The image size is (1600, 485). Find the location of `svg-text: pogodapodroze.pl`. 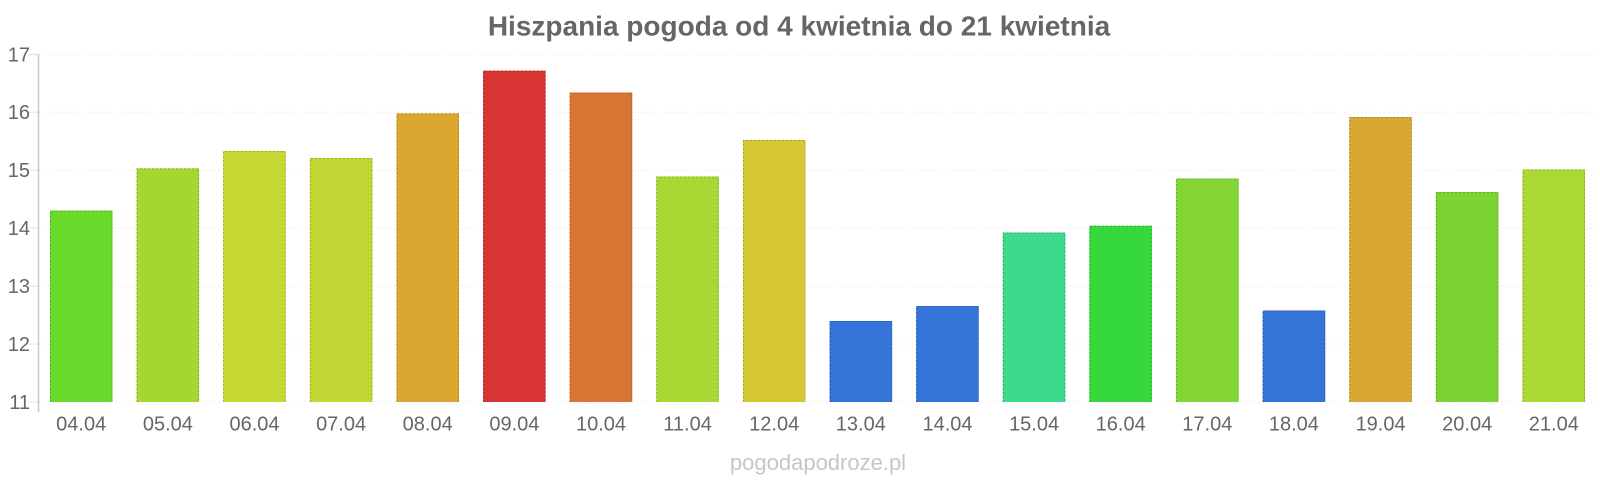

svg-text: pogodapodroze.pl is located at coordinates (818, 462).